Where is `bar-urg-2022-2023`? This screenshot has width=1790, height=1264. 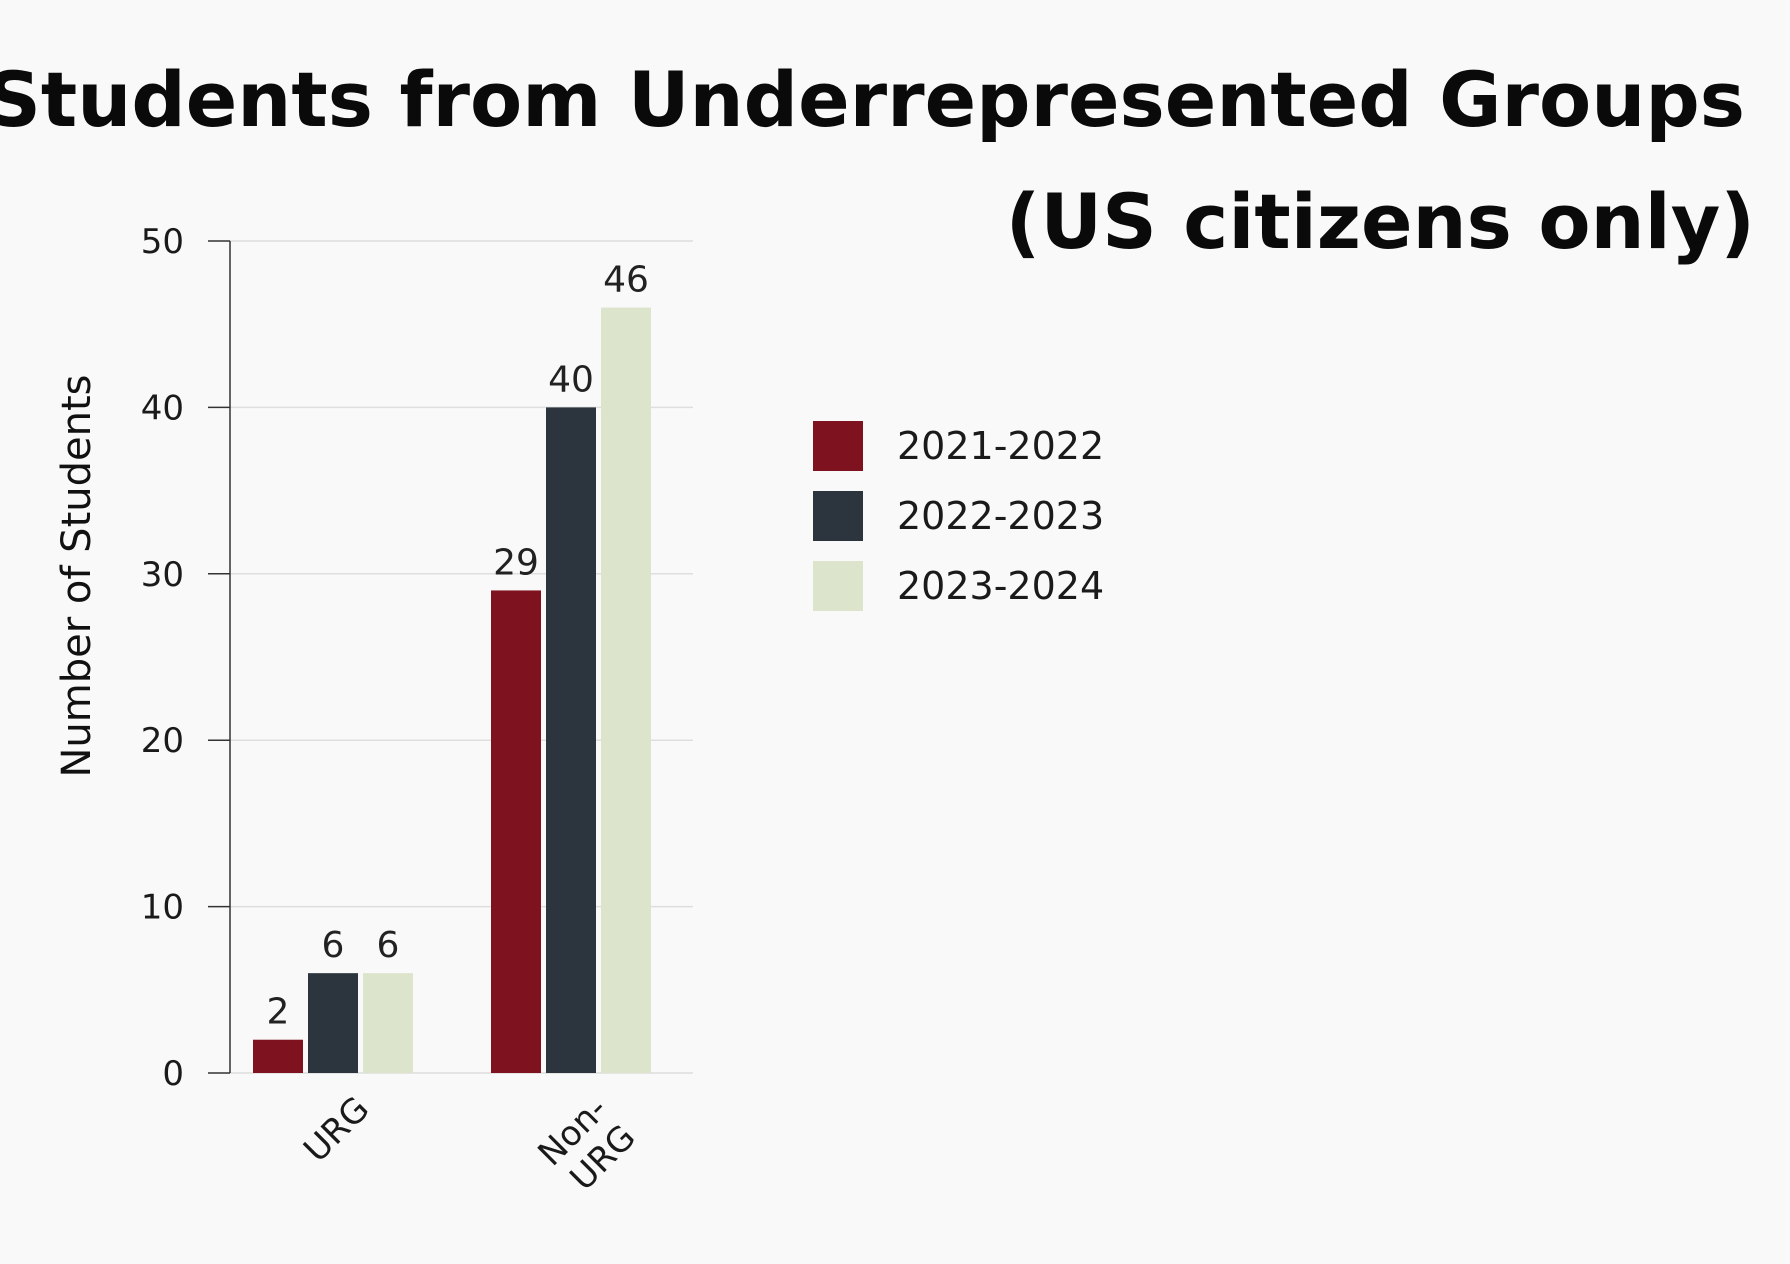
bar-urg-2022-2023 is located at coordinates (333, 1023).